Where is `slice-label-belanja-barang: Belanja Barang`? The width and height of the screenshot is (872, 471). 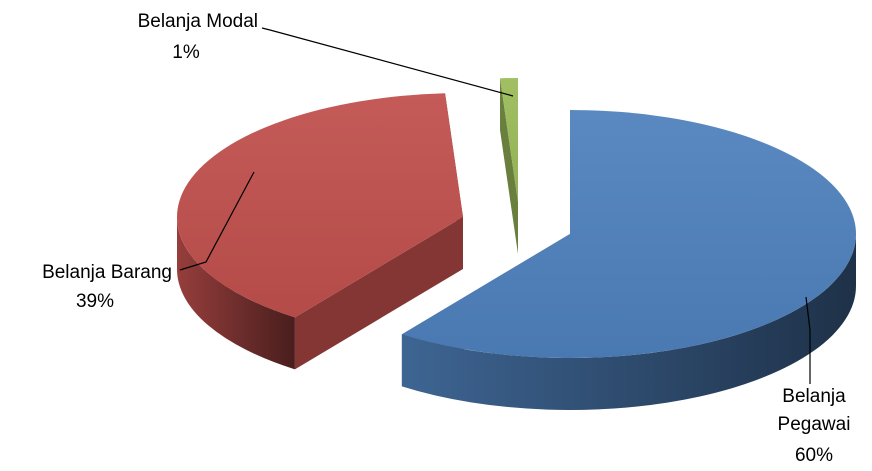
slice-label-belanja-barang: Belanja Barang is located at coordinates (107, 272).